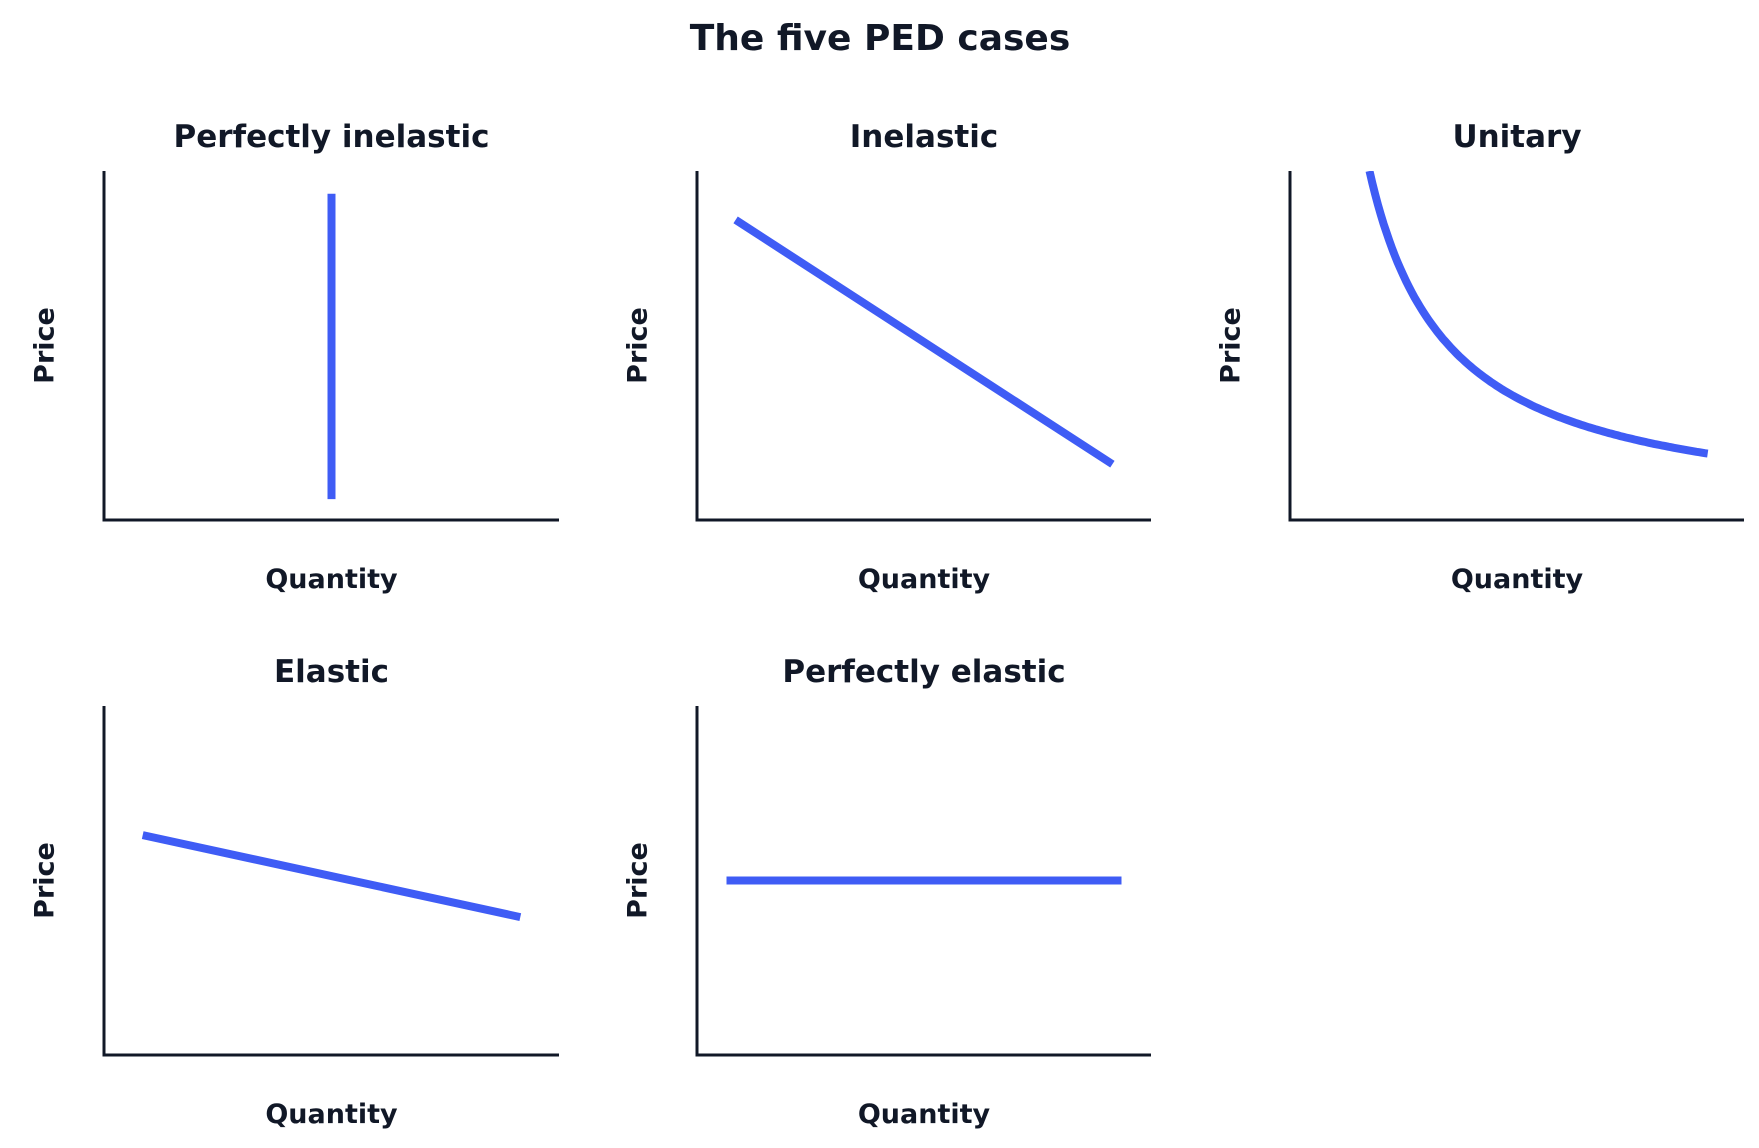 The width and height of the screenshot is (1759, 1148). What do you see at coordinates (1516, 137) in the screenshot?
I see `panel-title: Unitary` at bounding box center [1516, 137].